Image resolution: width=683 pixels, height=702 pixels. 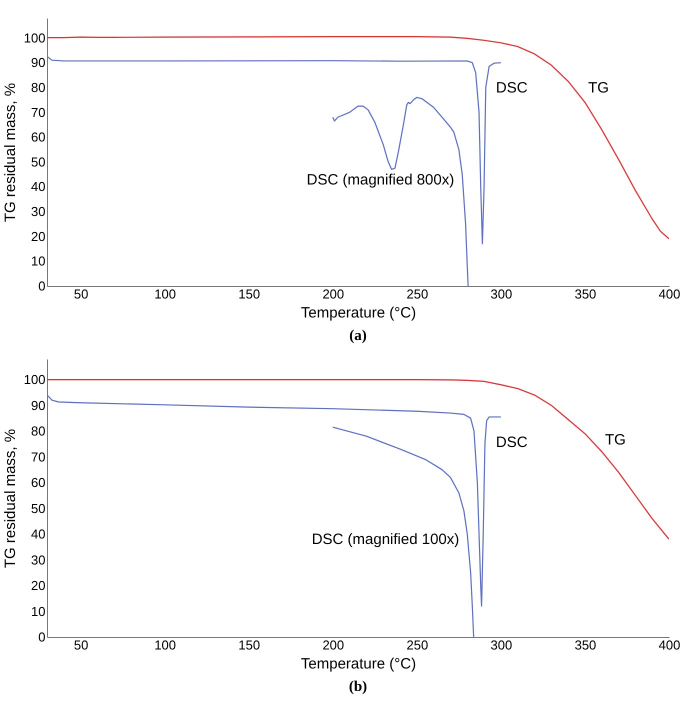 I want to click on text: (a), so click(x=358, y=336).